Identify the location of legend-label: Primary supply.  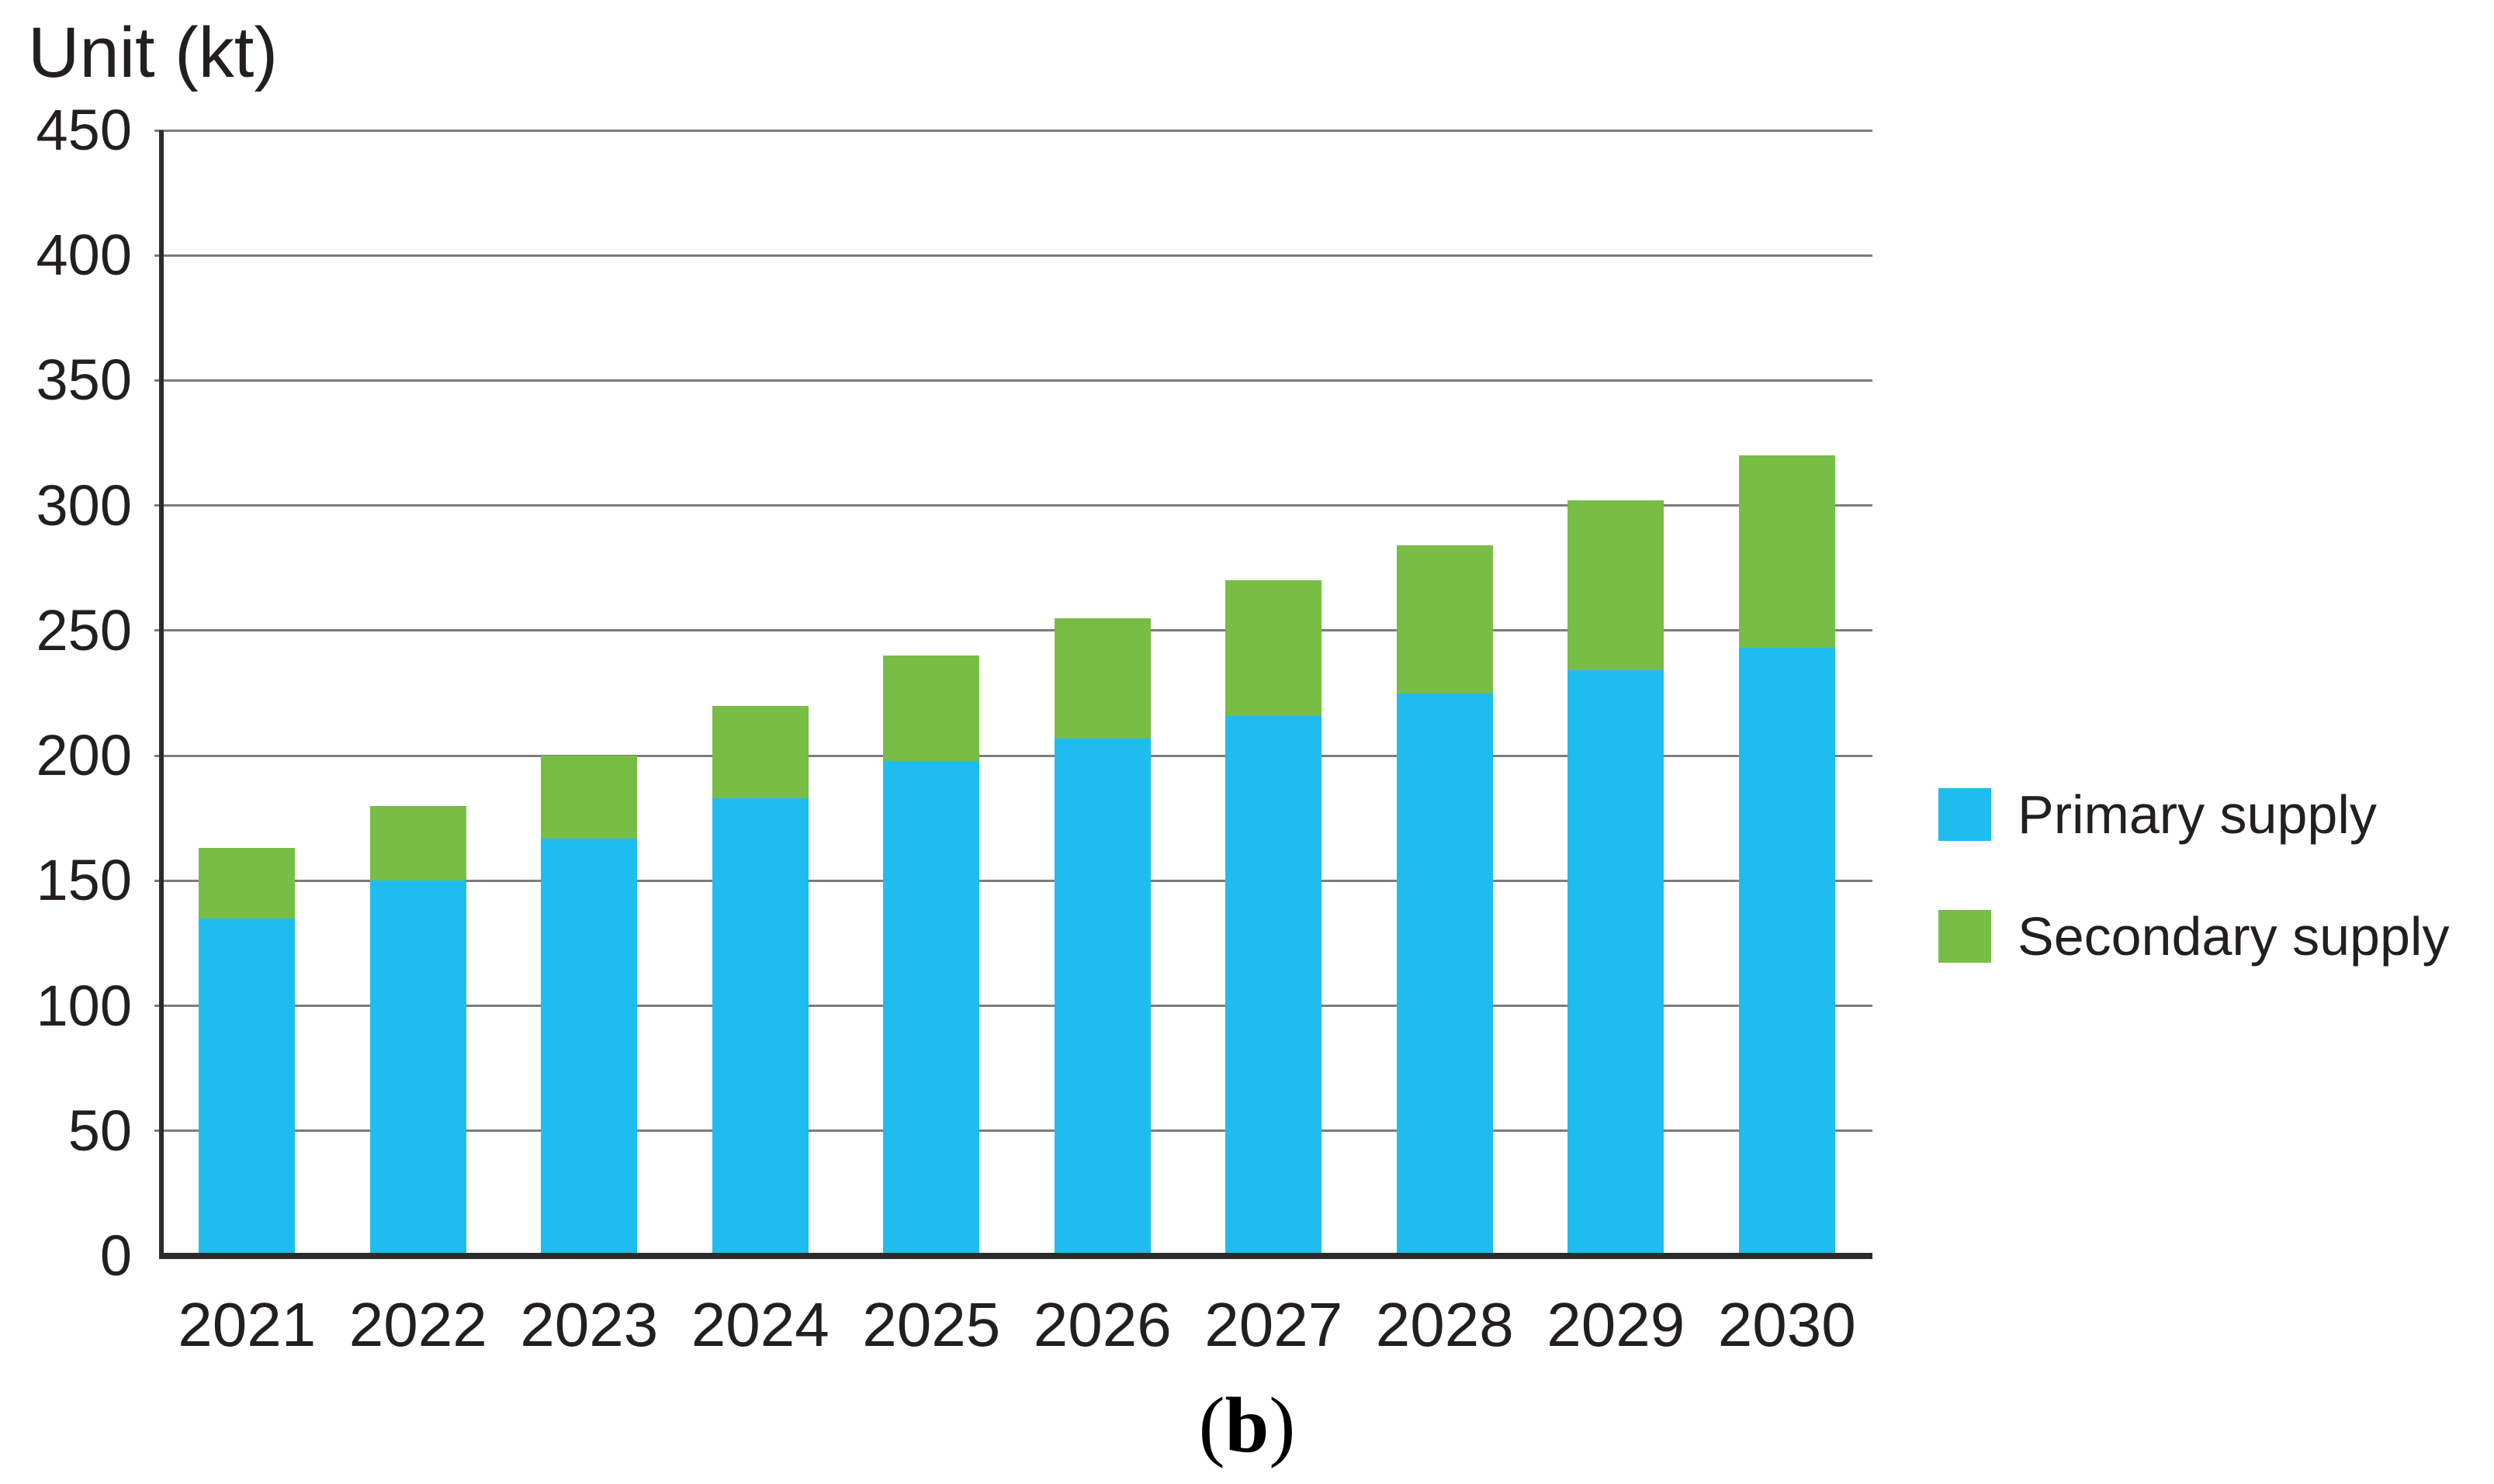
(2197, 814).